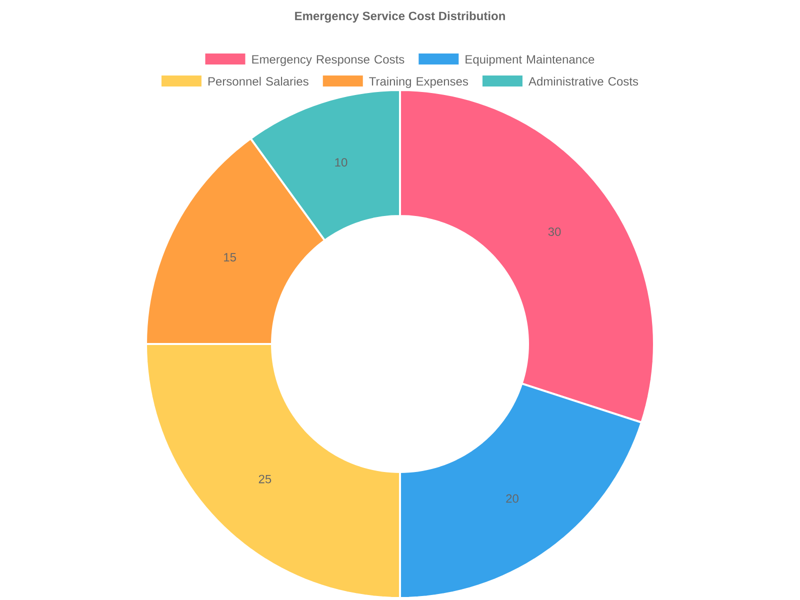 This screenshot has height=600, width=800. I want to click on legend-label: Emergency Response Costs, so click(328, 60).